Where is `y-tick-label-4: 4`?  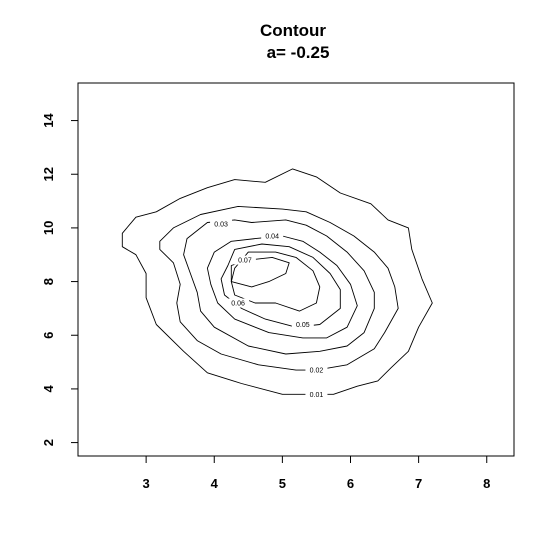
y-tick-label-4: 4 is located at coordinates (48, 389).